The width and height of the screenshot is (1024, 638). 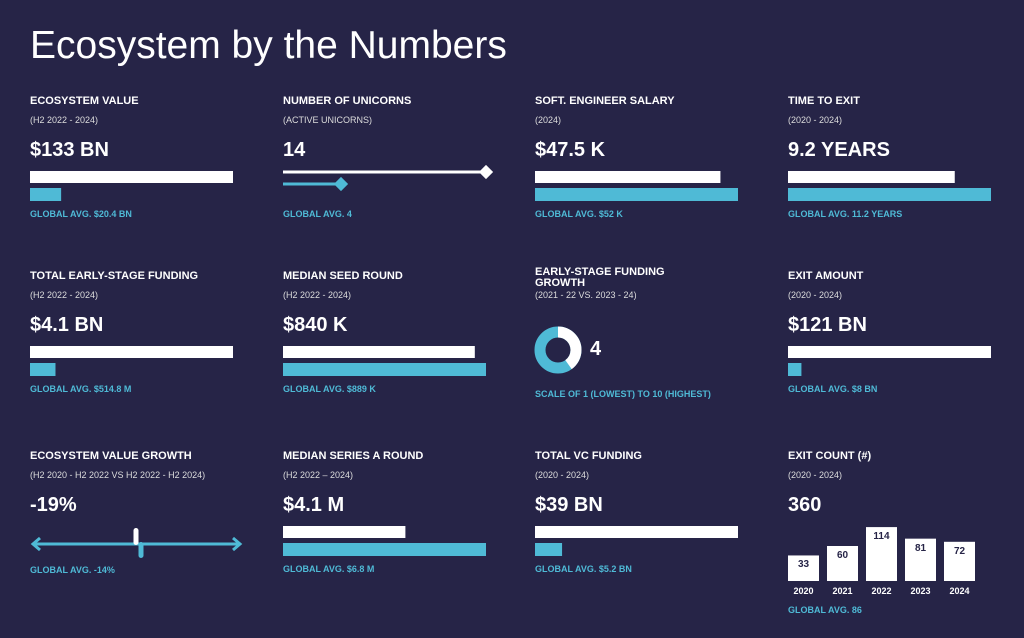 What do you see at coordinates (825, 610) in the screenshot?
I see `avg-label: GLOBAL AVG. 86` at bounding box center [825, 610].